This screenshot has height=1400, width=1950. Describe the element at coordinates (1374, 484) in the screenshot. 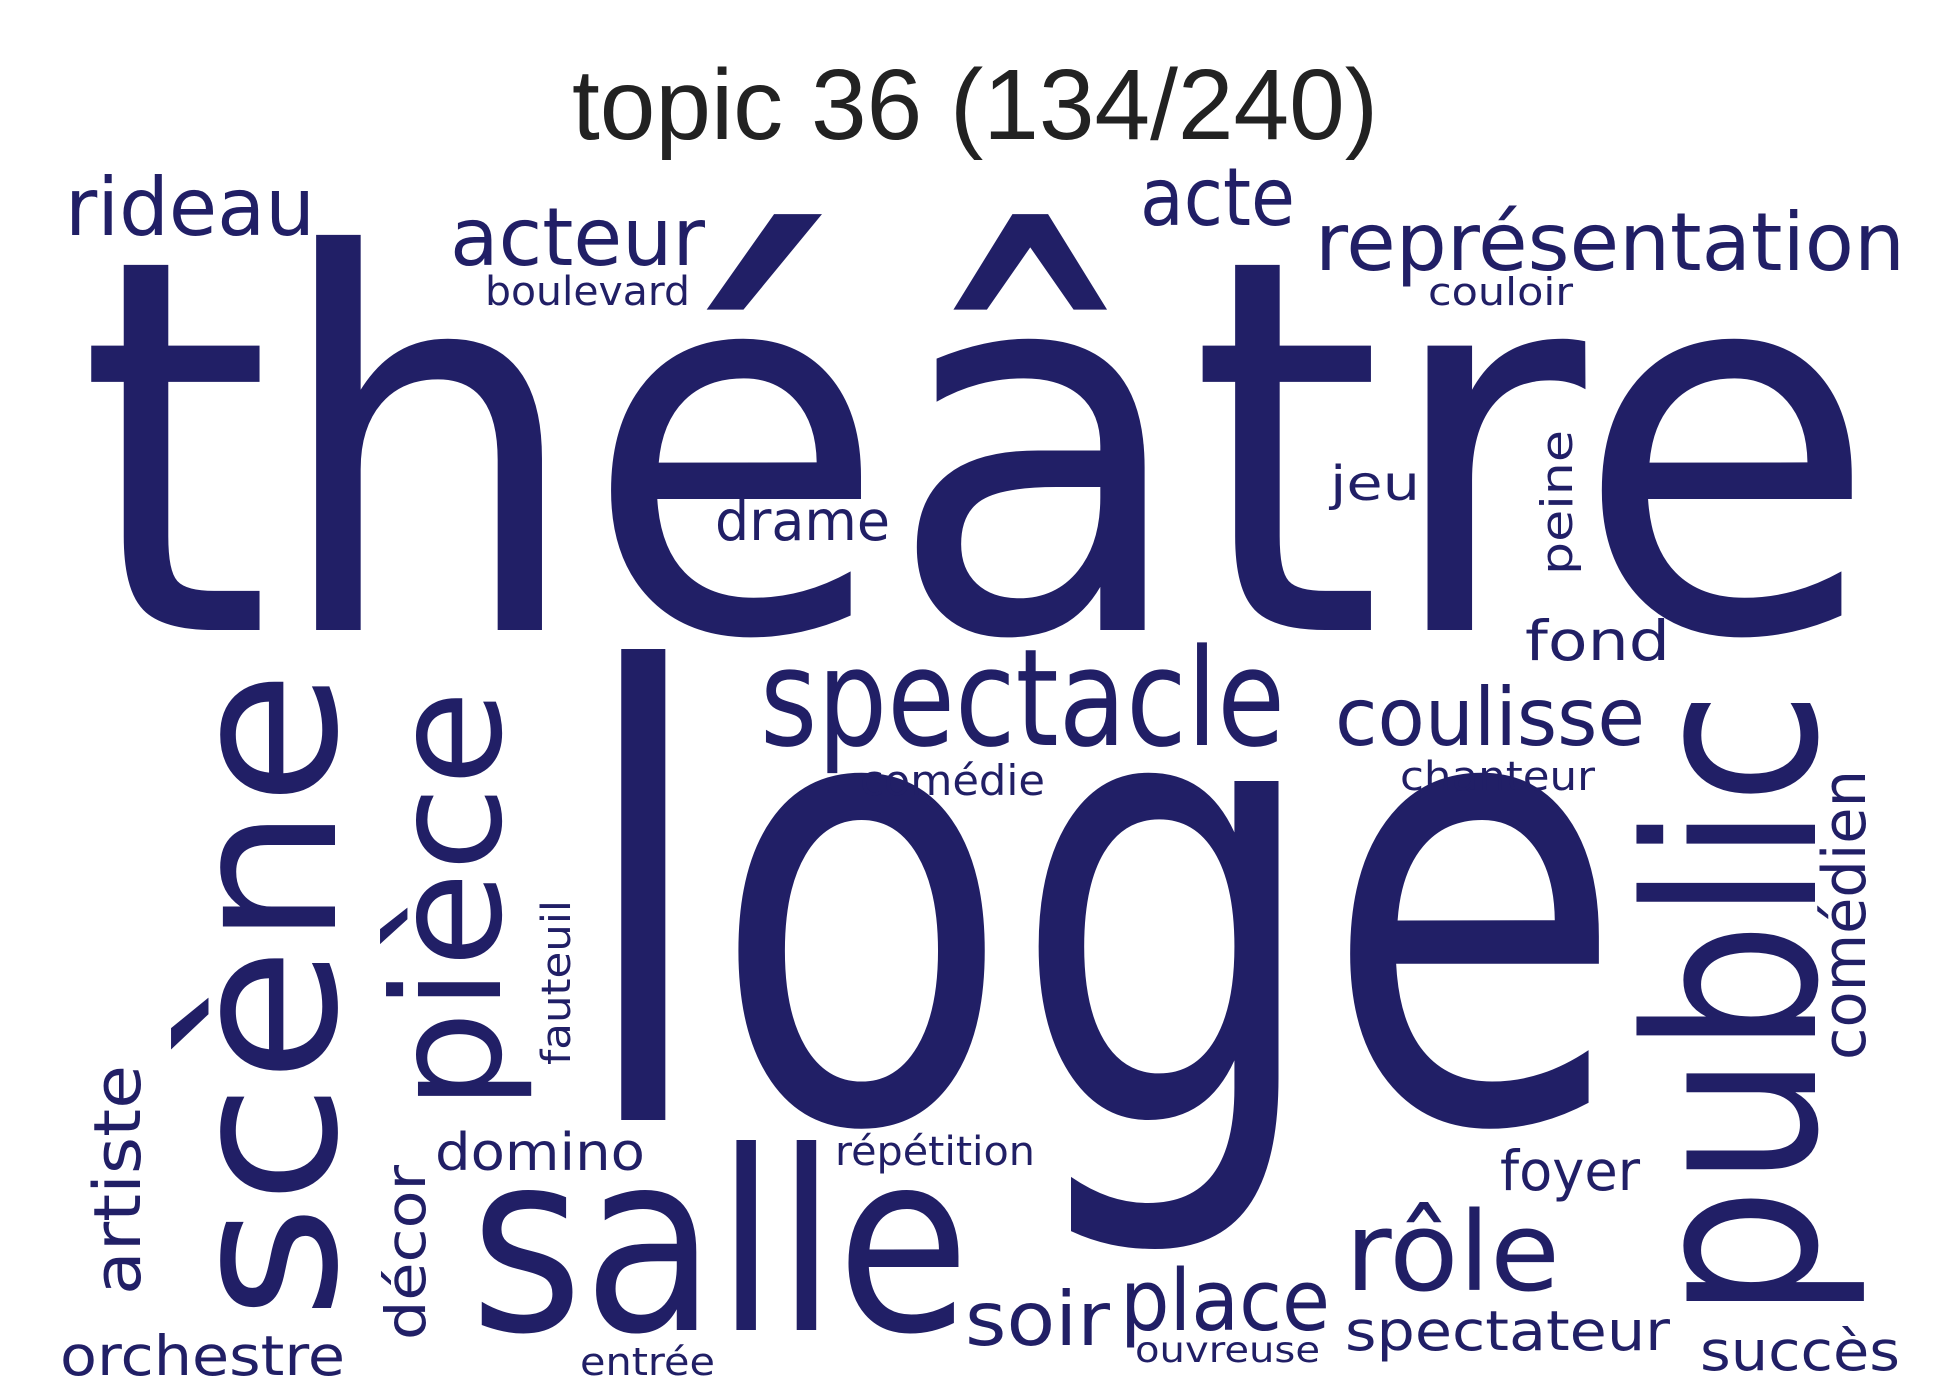

I see `word-jeu: jeu` at that location.